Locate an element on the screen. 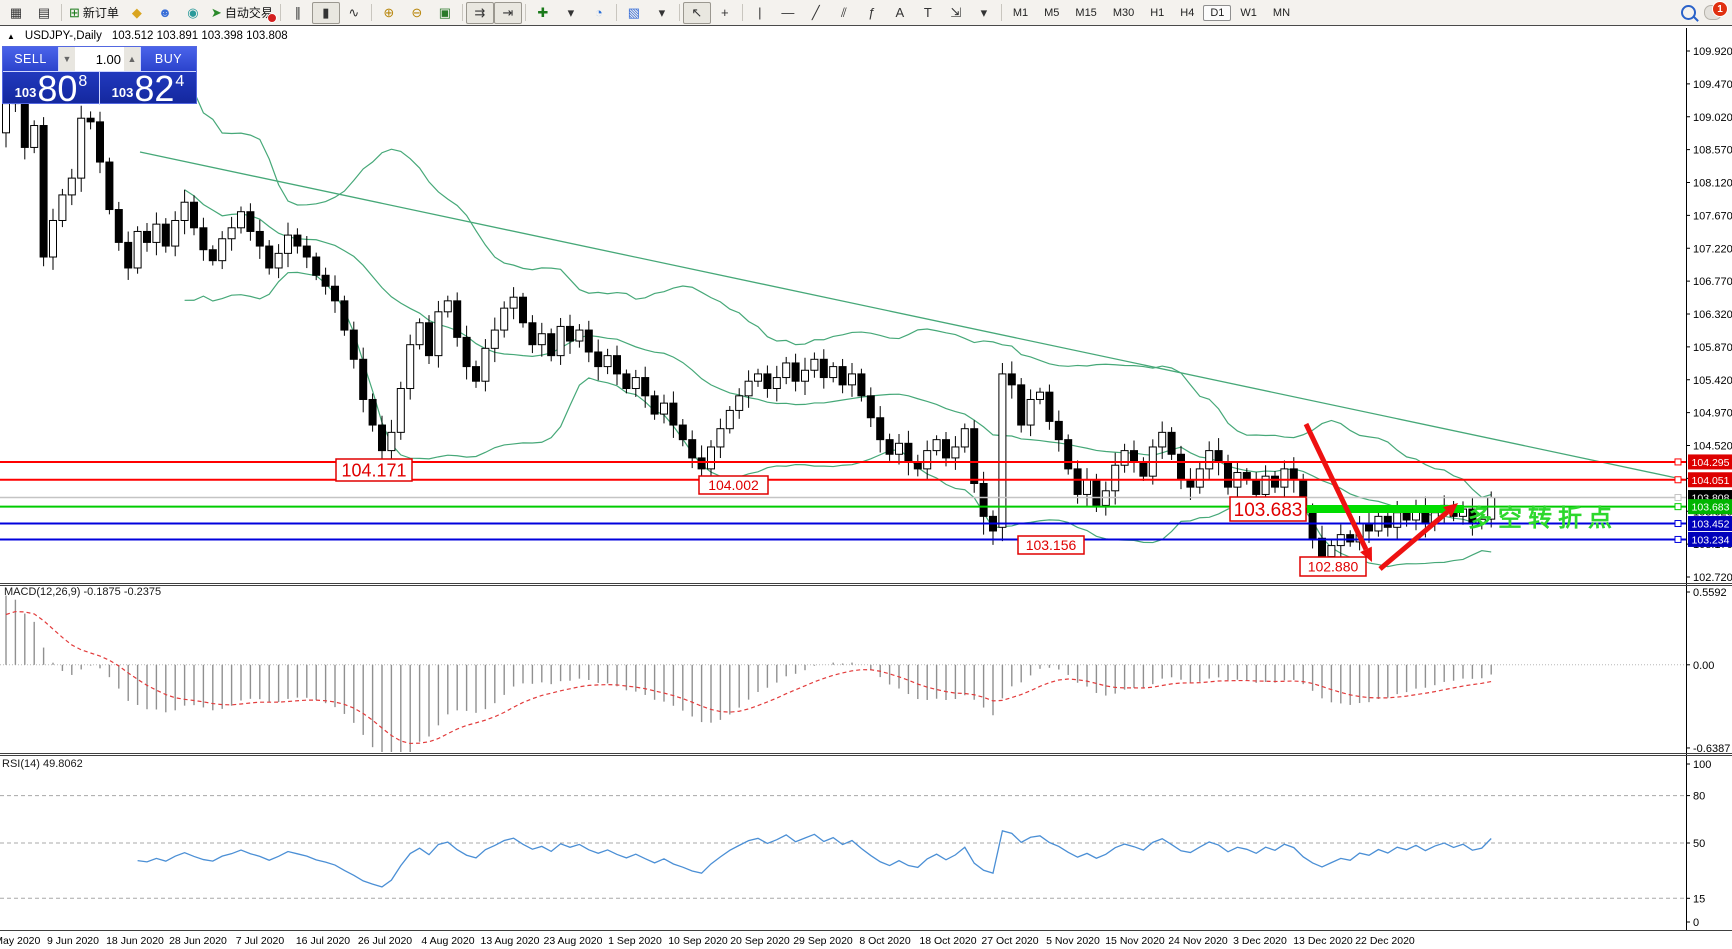 The height and width of the screenshot is (949, 1732). templates-dropdown-icon: ▾ is located at coordinates (662, 12).